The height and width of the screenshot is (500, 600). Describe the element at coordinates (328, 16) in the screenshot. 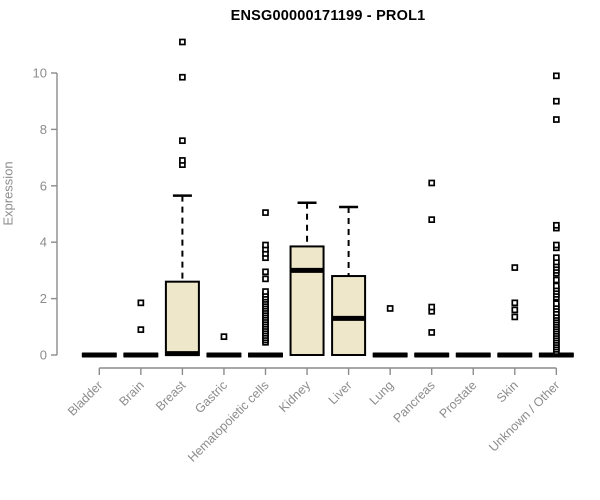

I see `chart-title: ENSG00000171199 - PROL1` at that location.